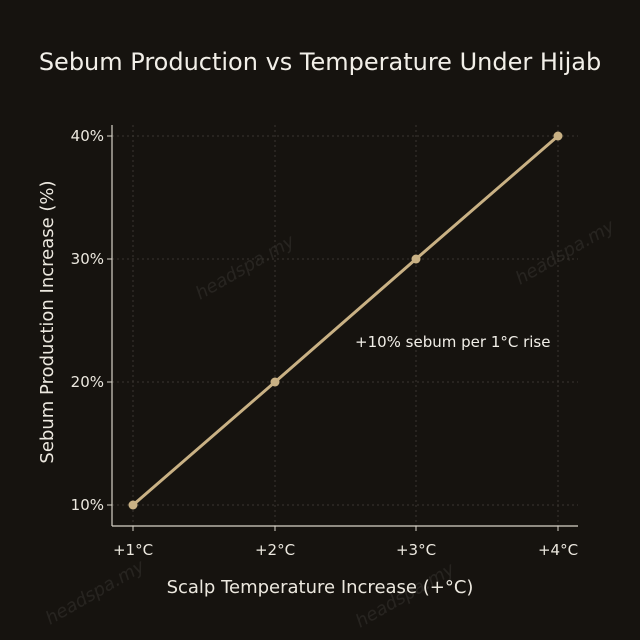  What do you see at coordinates (87, 259) in the screenshot?
I see `y-tick-label: 30%` at bounding box center [87, 259].